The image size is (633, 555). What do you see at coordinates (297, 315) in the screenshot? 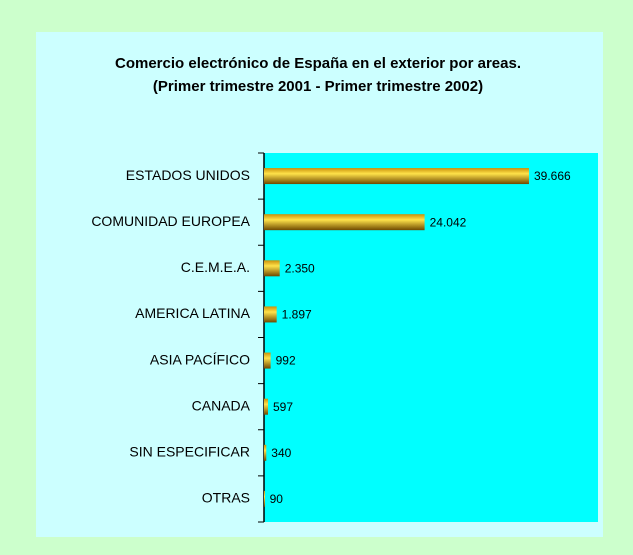
I see `value-label: 1.897` at bounding box center [297, 315].